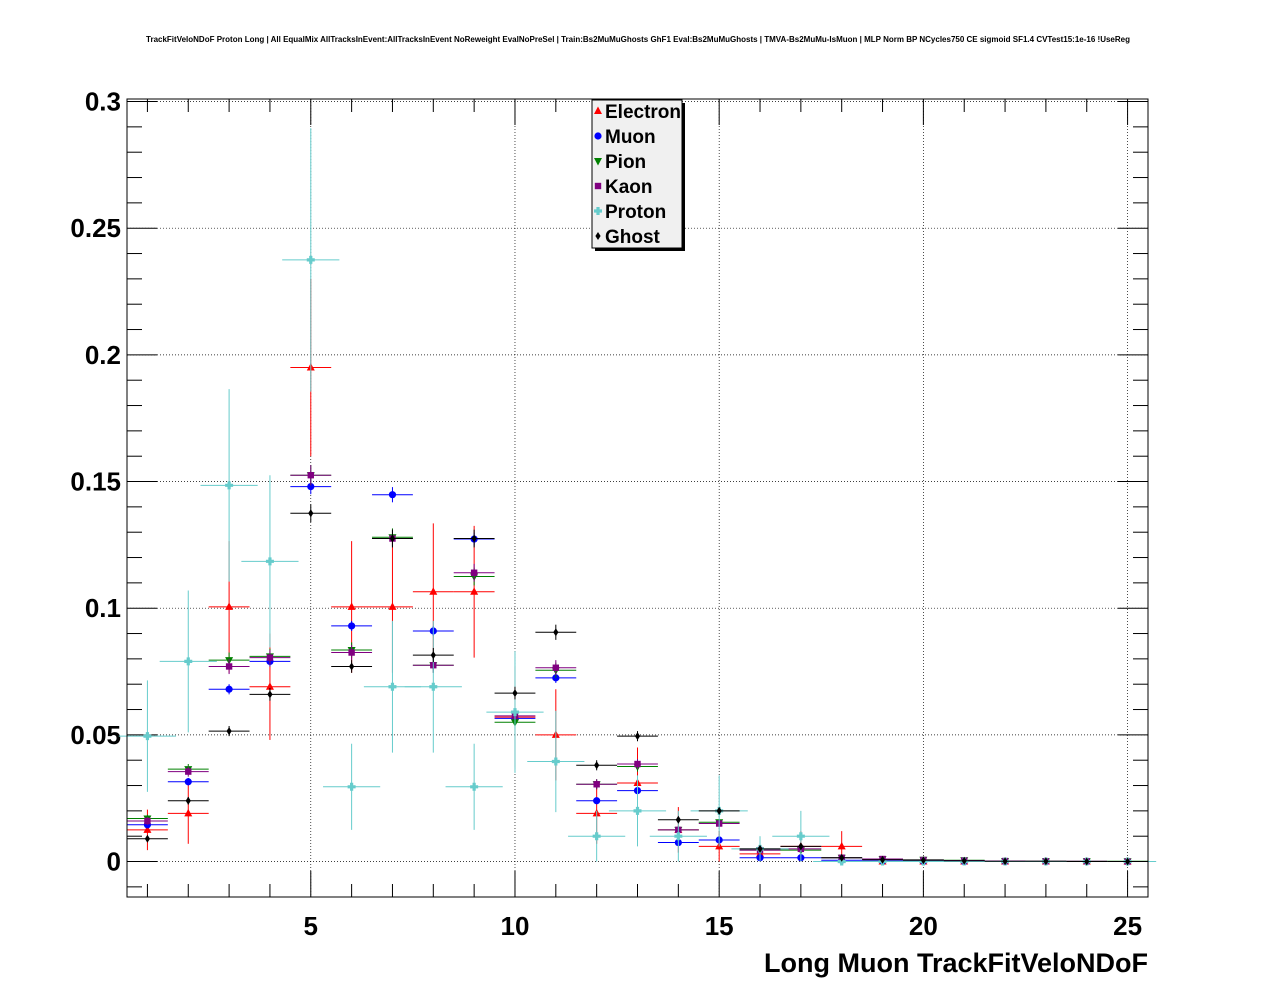 This screenshot has height=996, width=1276. Describe the element at coordinates (95, 228) in the screenshot. I see `y-tick-label: 0.25` at that location.